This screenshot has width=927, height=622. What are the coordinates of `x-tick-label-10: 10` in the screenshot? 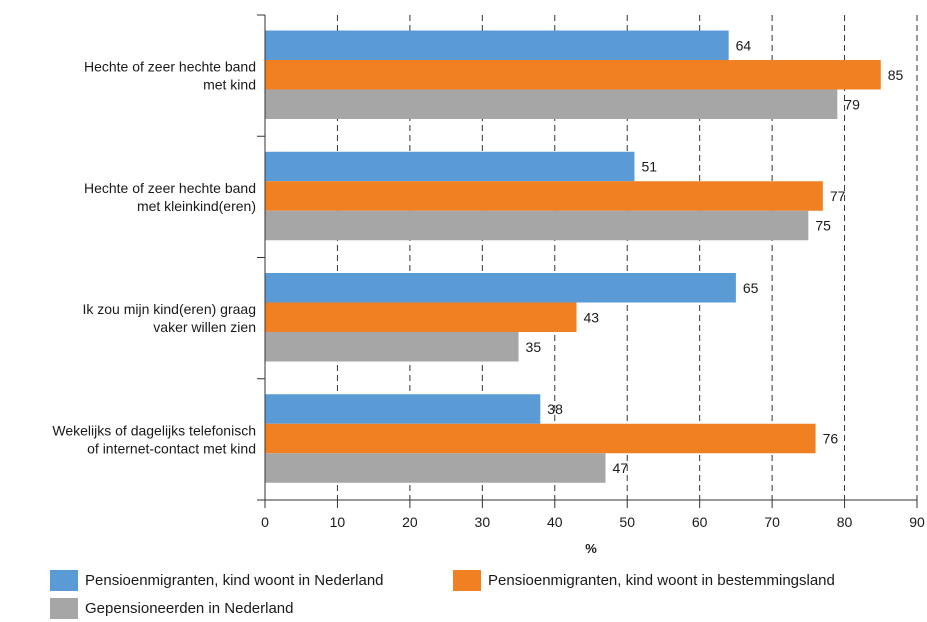 It's located at (338, 522).